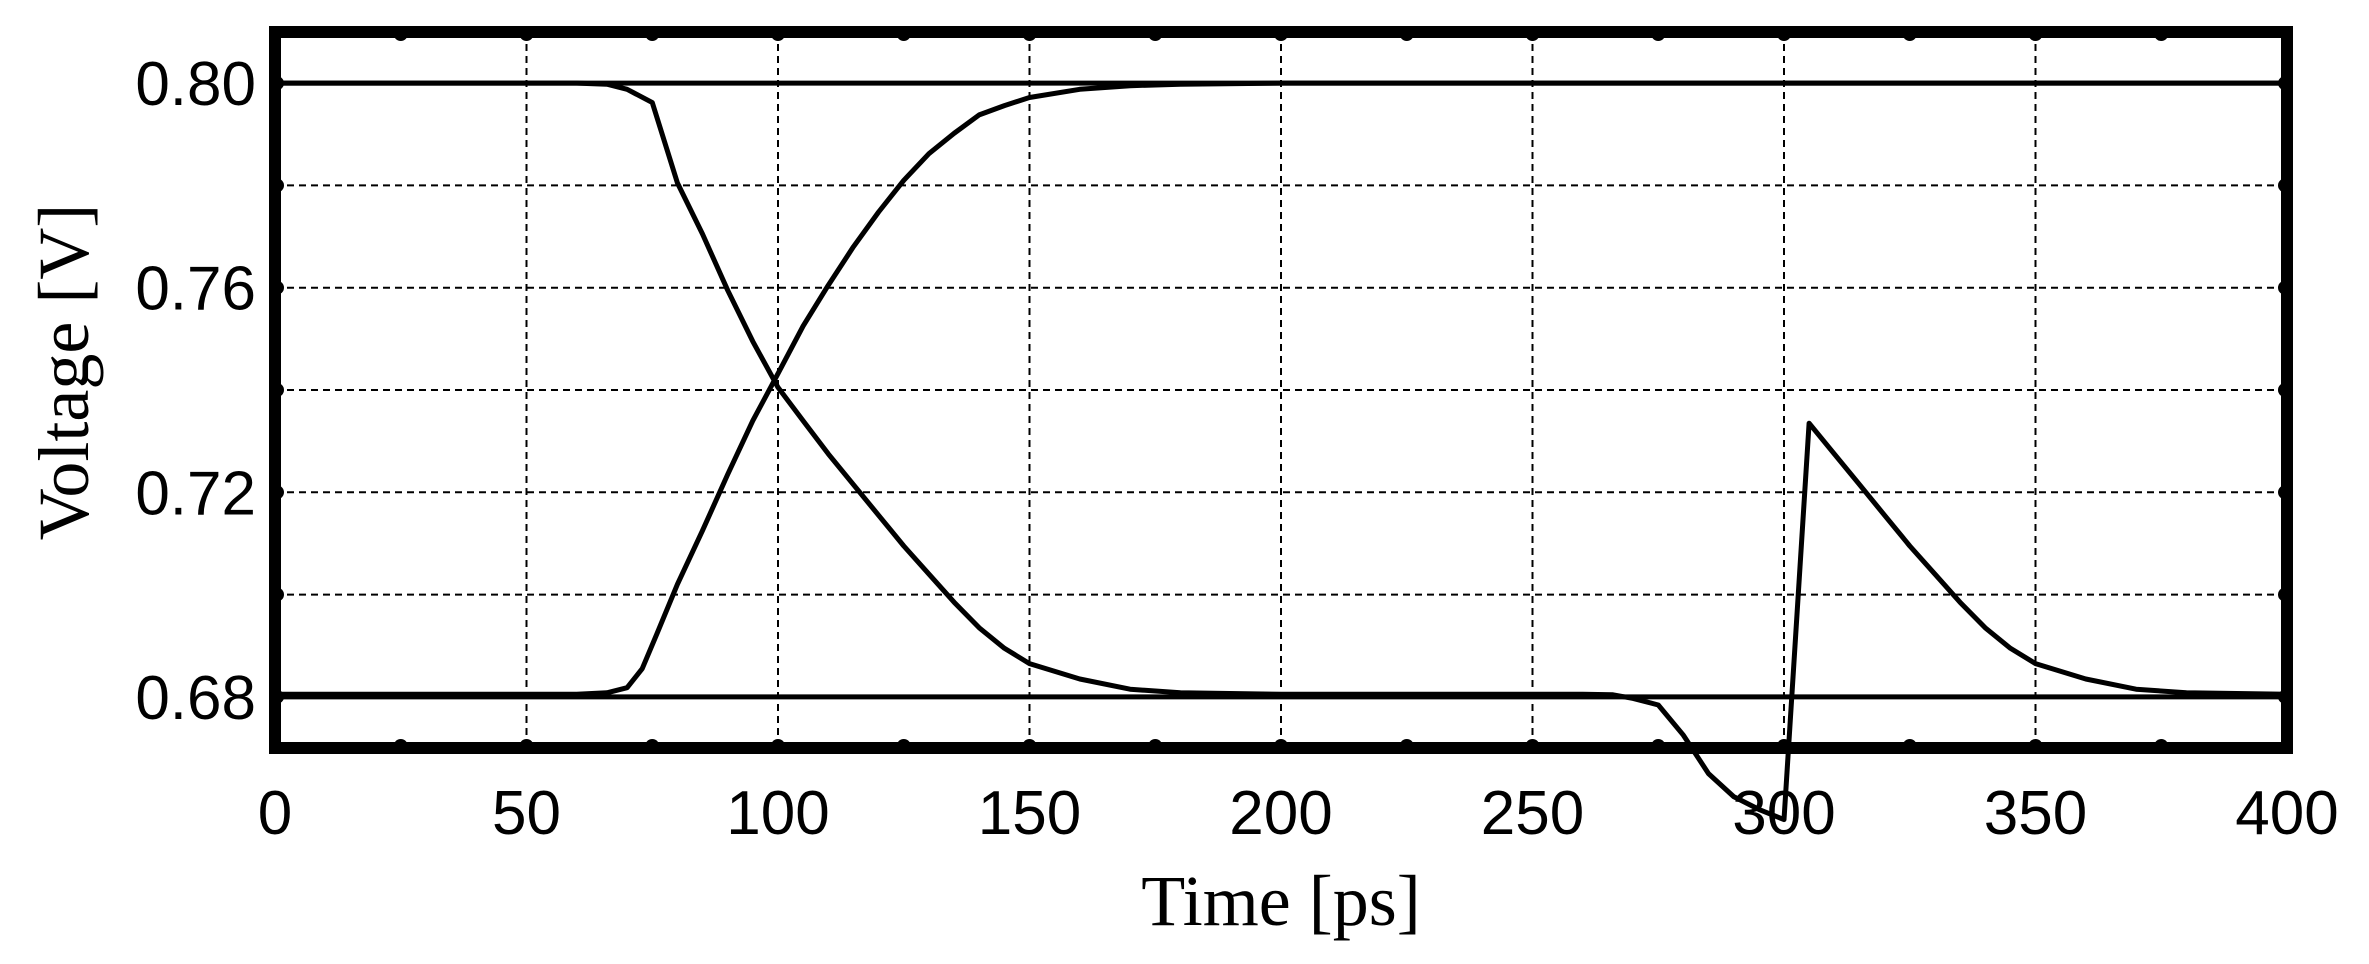 The width and height of the screenshot is (2369, 964). Describe the element at coordinates (195, 698) in the screenshot. I see `y-tick-label: 0.68` at that location.